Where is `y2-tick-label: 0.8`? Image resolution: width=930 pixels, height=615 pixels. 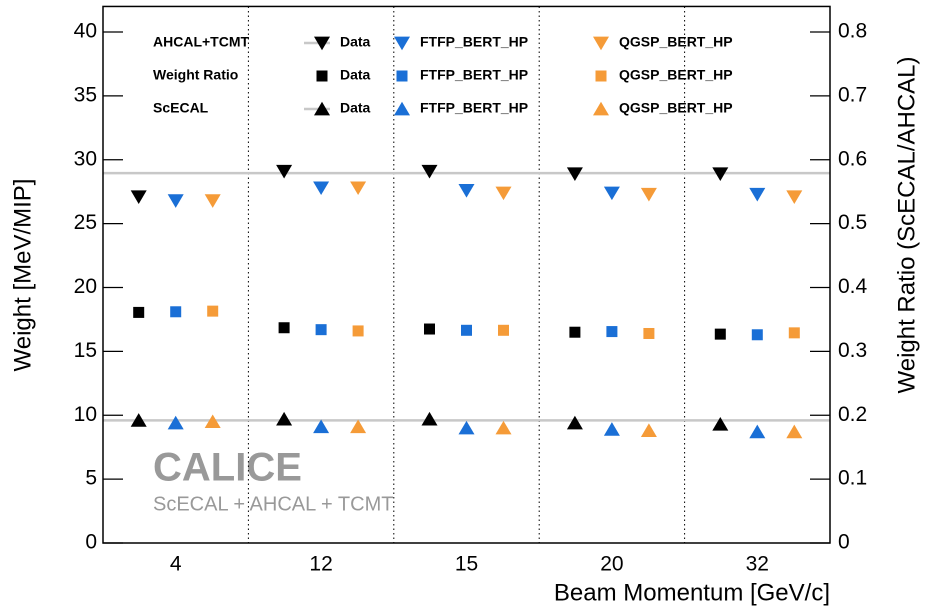
y2-tick-label: 0.8 is located at coordinates (852, 31).